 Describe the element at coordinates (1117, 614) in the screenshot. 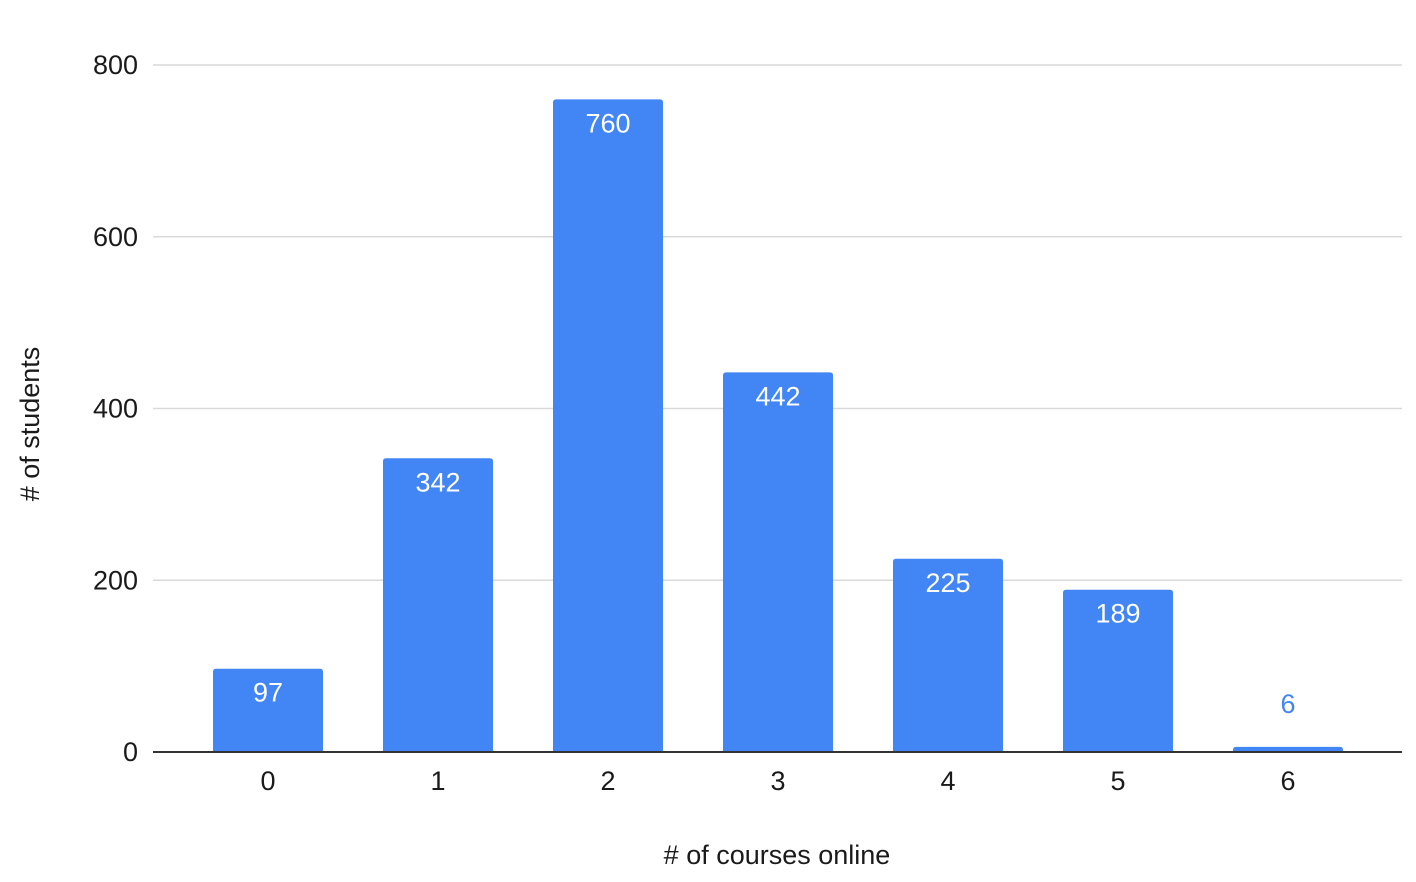

I see `data-label: 189` at that location.